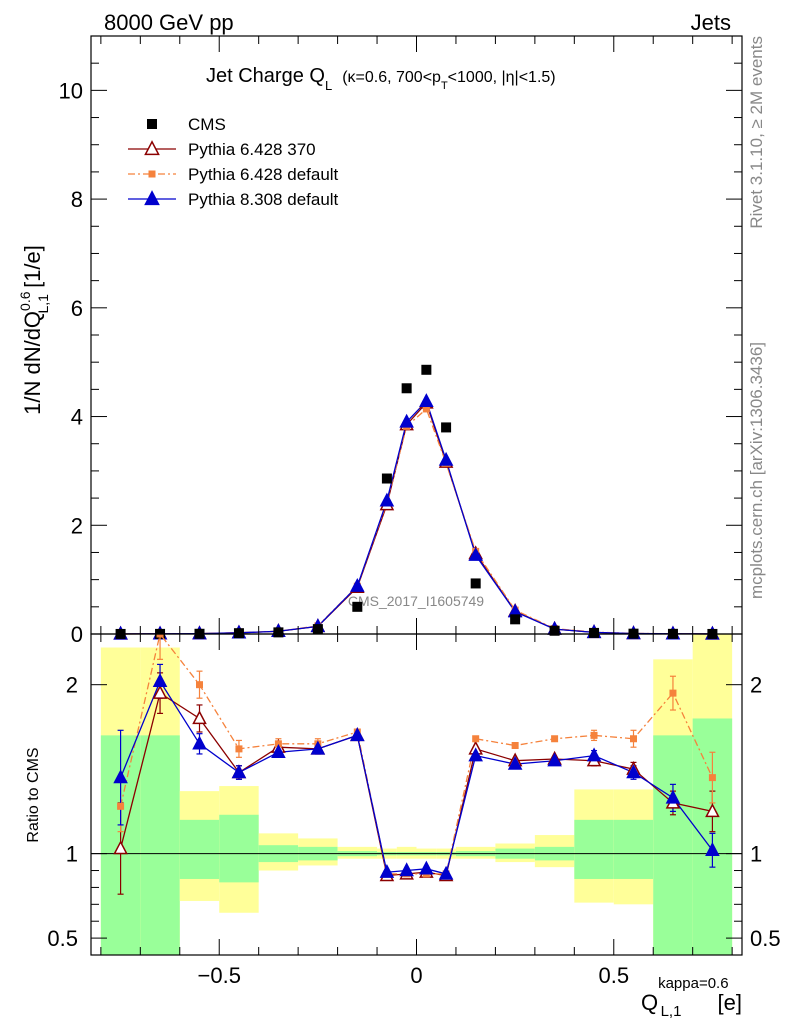  Describe the element at coordinates (77, 308) in the screenshot. I see `y-tick-label: 6` at that location.